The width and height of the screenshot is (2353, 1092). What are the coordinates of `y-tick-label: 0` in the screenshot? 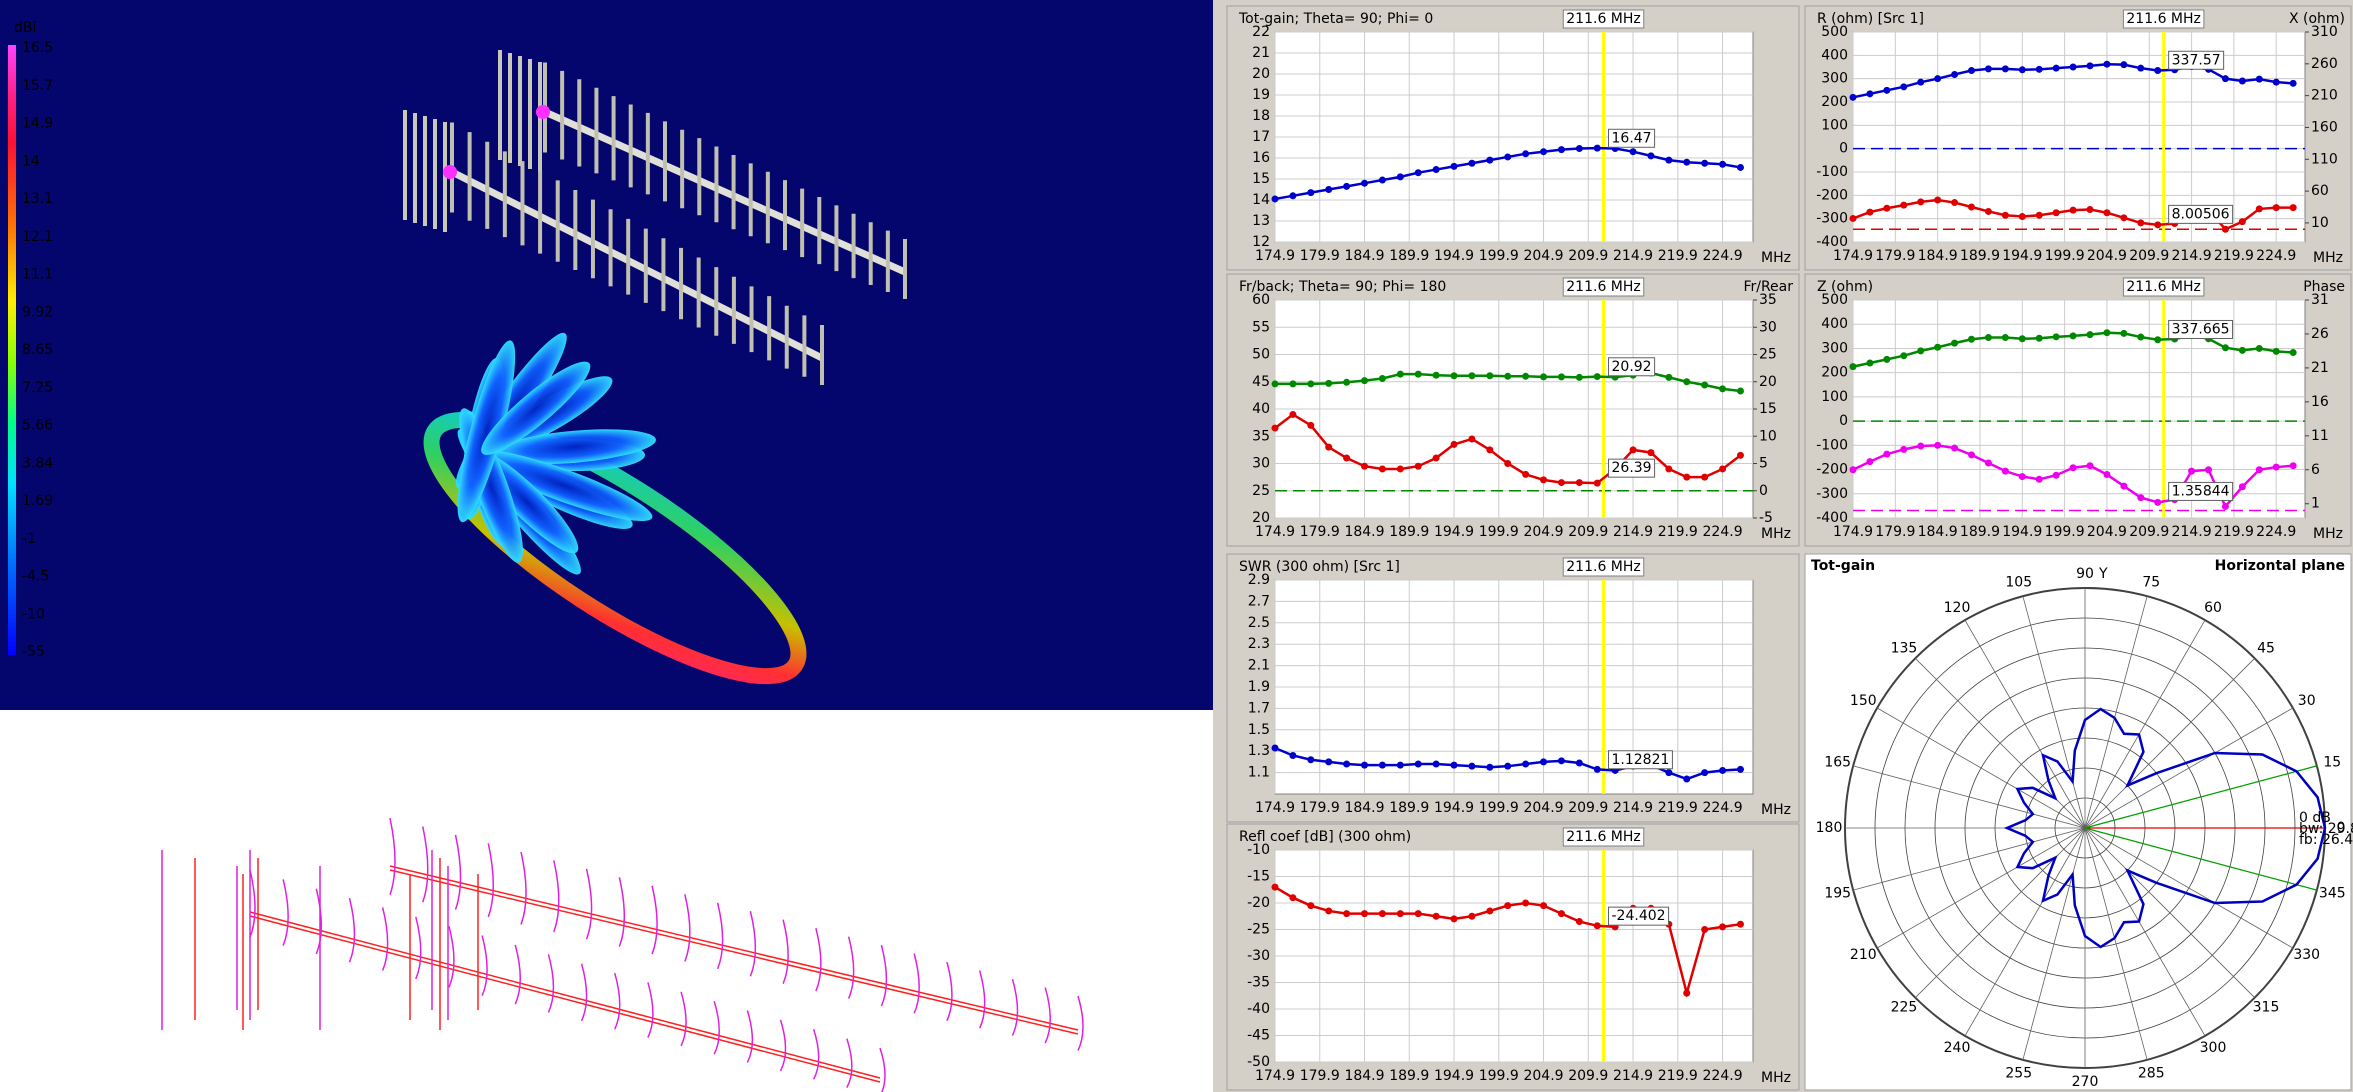 It's located at (1843, 149).